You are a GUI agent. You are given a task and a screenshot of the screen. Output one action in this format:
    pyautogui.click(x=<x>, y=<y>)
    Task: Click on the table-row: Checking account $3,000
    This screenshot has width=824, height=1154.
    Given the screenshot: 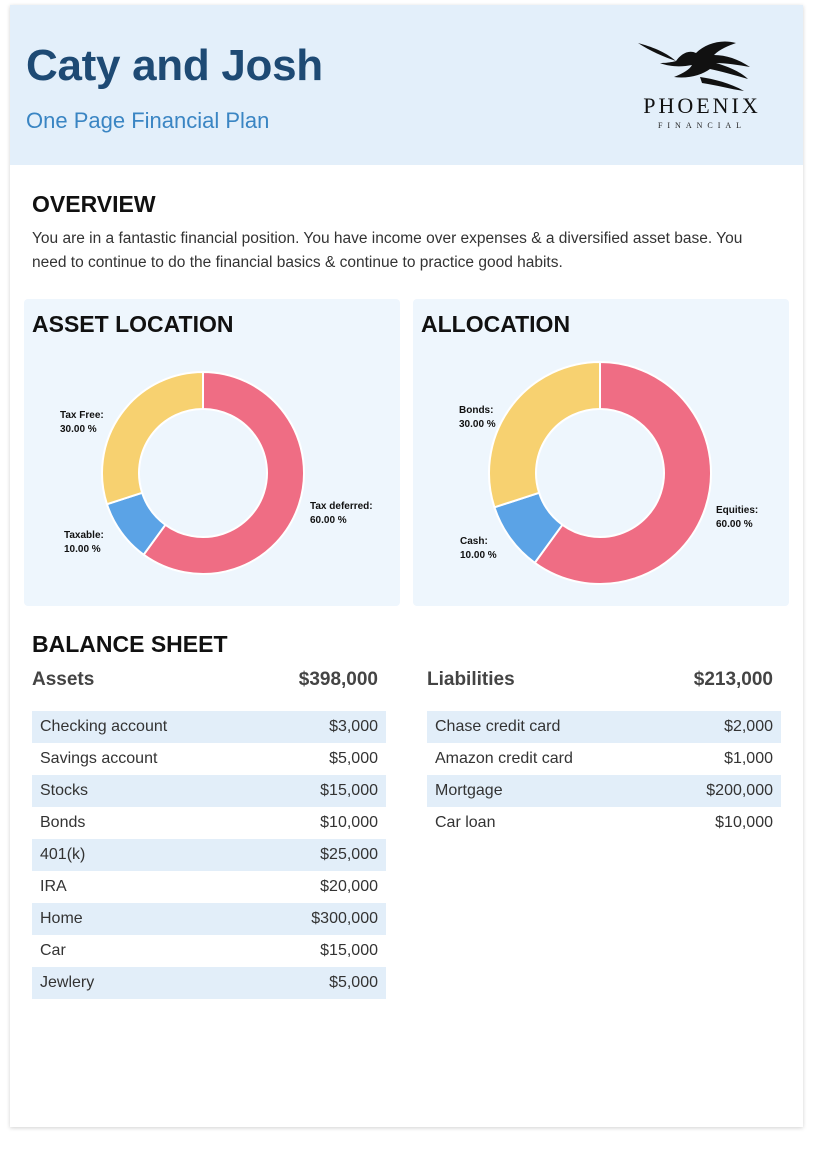 What is the action you would take?
    pyautogui.click(x=209, y=727)
    